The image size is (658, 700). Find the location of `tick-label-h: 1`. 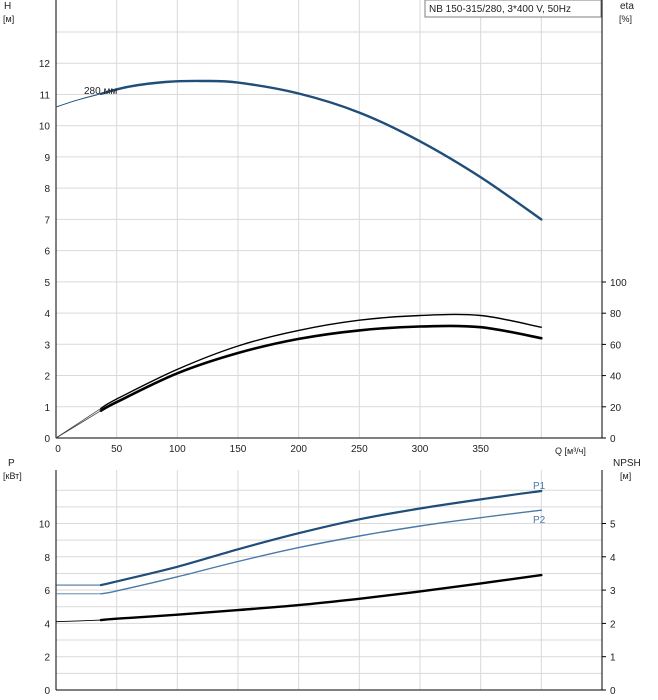

tick-label-h: 1 is located at coordinates (47, 408).